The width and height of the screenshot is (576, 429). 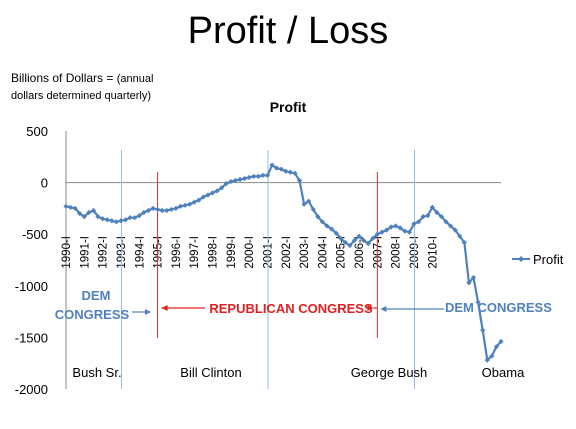 What do you see at coordinates (548, 259) in the screenshot?
I see `legend-label: Profit` at bounding box center [548, 259].